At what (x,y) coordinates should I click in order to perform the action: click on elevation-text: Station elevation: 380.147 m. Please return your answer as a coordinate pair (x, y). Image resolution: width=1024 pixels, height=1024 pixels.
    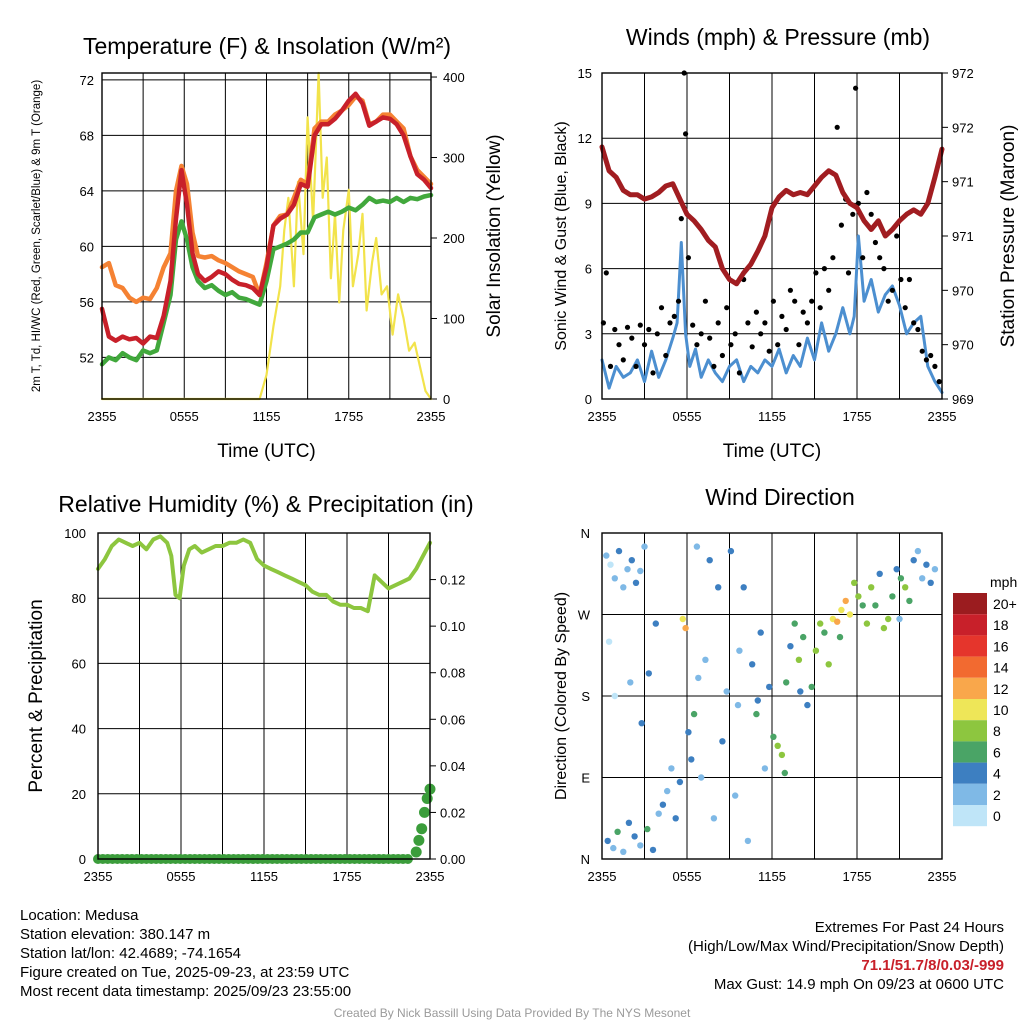
    Looking at the image, I should click on (115, 934).